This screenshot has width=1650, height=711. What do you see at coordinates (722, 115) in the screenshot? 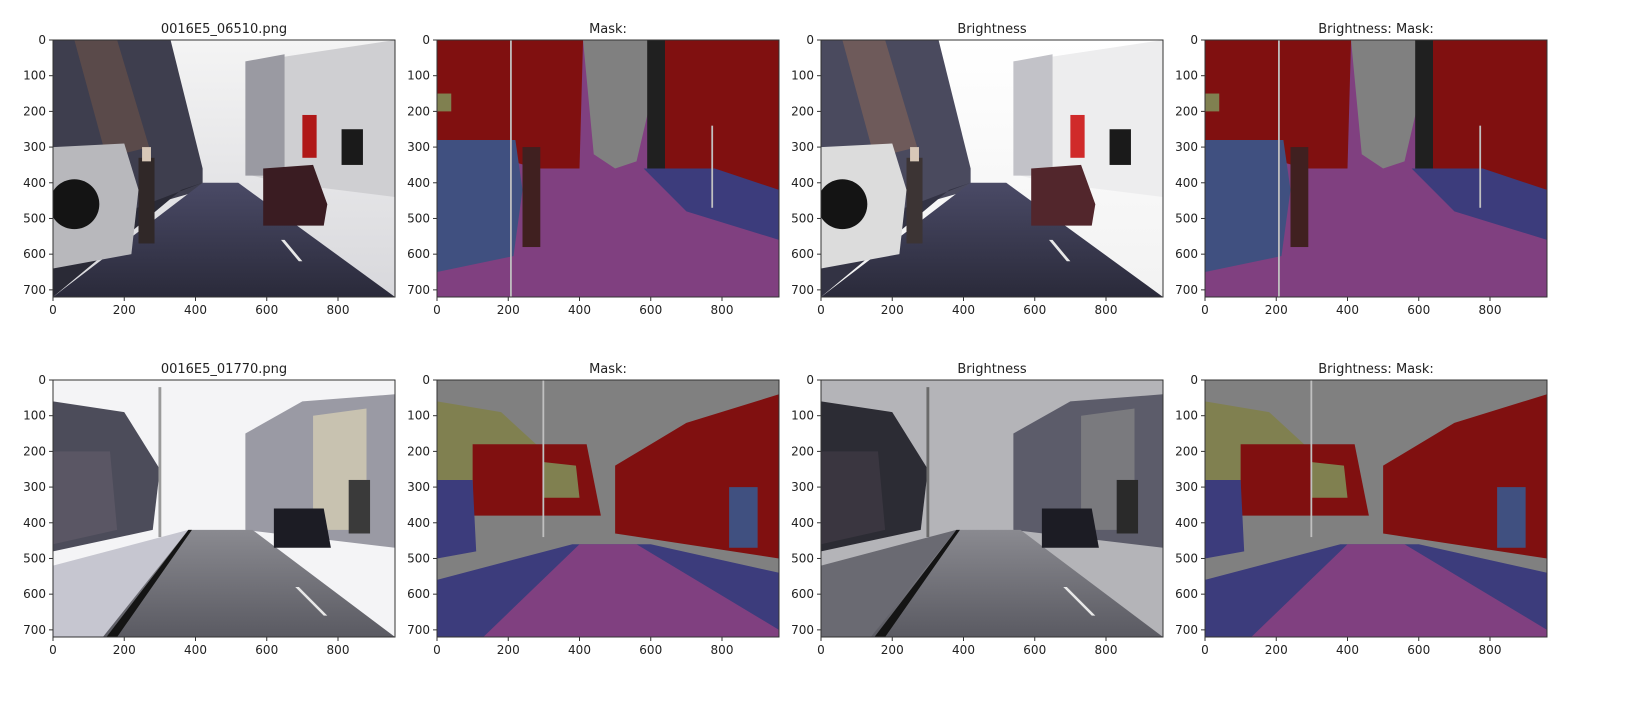
I see `mask-building-right` at bounding box center [722, 115].